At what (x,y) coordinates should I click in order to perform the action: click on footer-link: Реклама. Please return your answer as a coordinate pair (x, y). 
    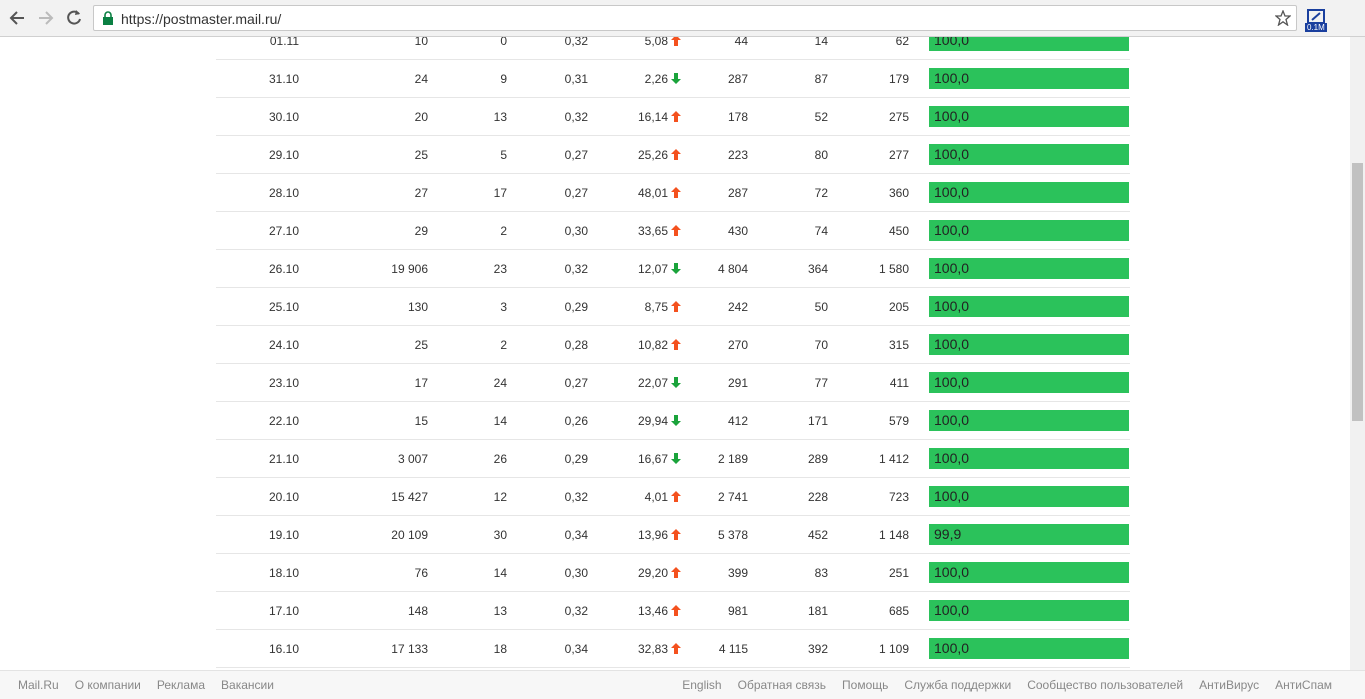
    Looking at the image, I should click on (181, 685).